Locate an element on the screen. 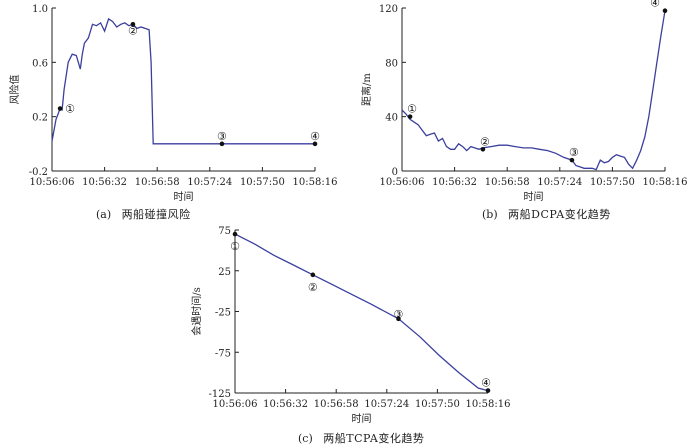 This screenshot has width=700, height=446. x-tick-label-b: 10:56:32 is located at coordinates (454, 182).